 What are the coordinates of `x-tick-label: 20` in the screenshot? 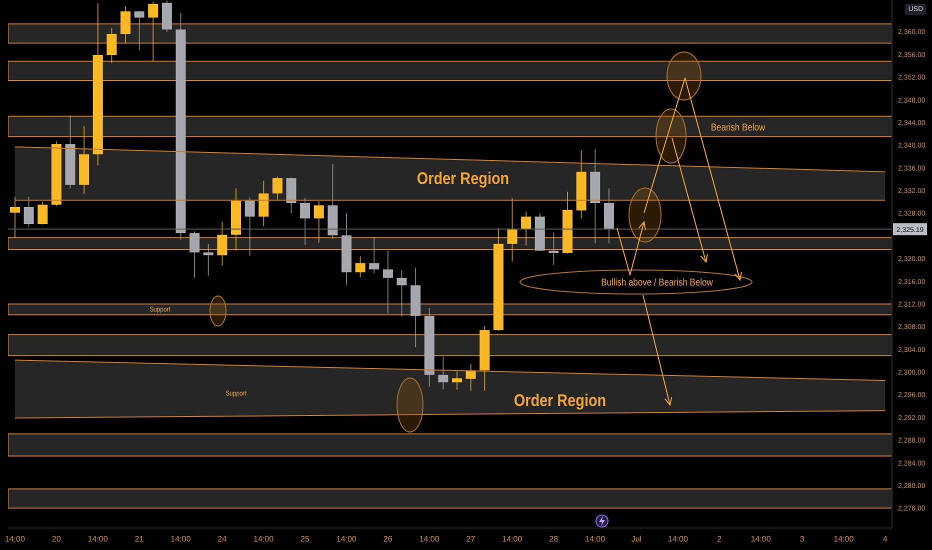 It's located at (57, 539).